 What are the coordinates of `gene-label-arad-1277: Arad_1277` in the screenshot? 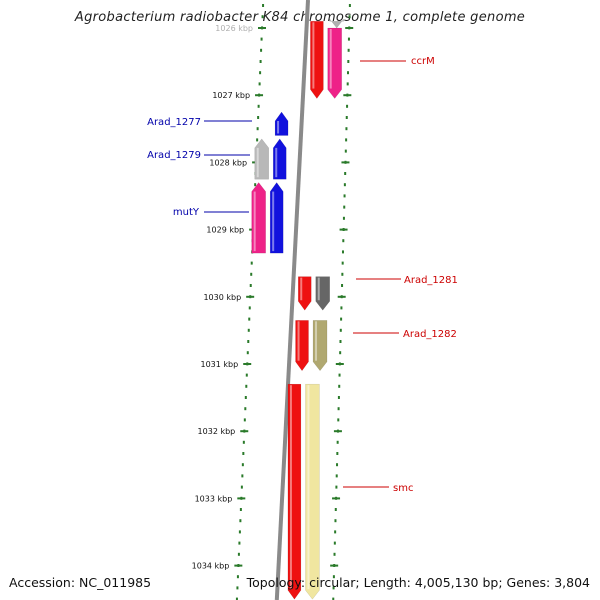 It's located at (174, 122).